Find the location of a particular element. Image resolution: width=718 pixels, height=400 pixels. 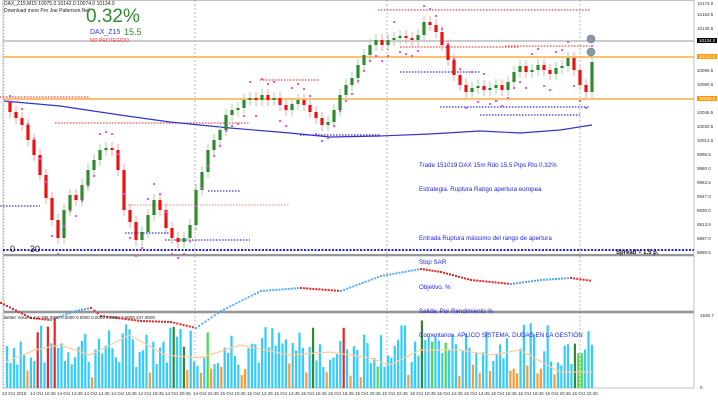

protection-status: NO PROTEGIDO is located at coordinates (109, 41).